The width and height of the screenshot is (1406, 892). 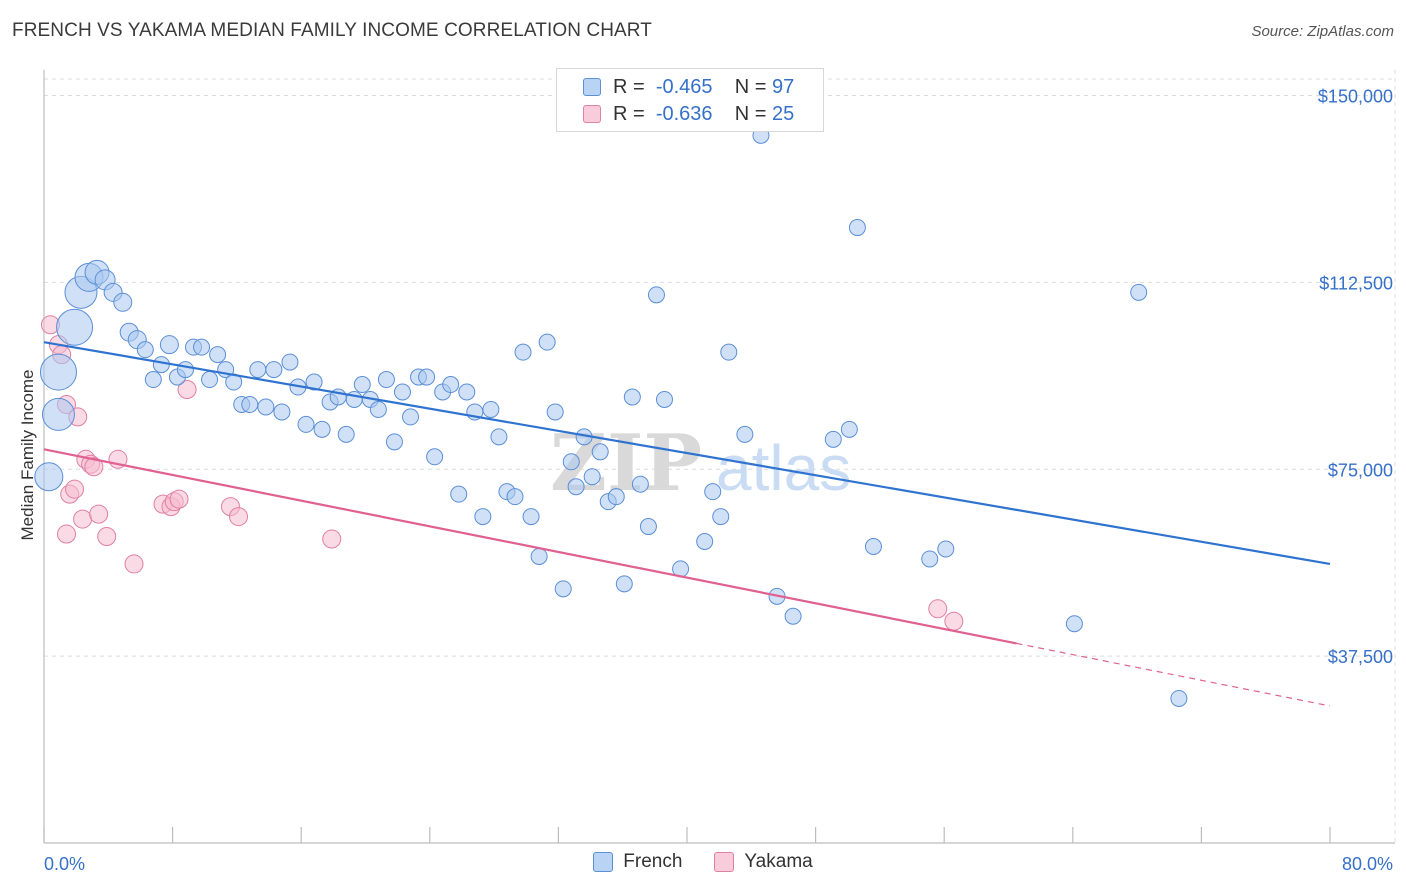 I want to click on french-swatch, so click(x=592, y=87).